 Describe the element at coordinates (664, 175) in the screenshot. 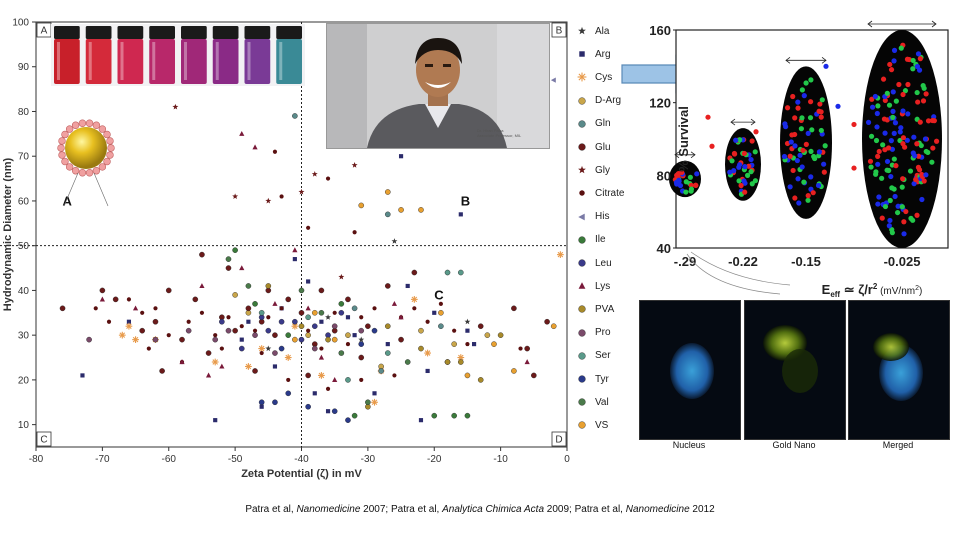

I see `survival-y-tick-label: 80` at that location.